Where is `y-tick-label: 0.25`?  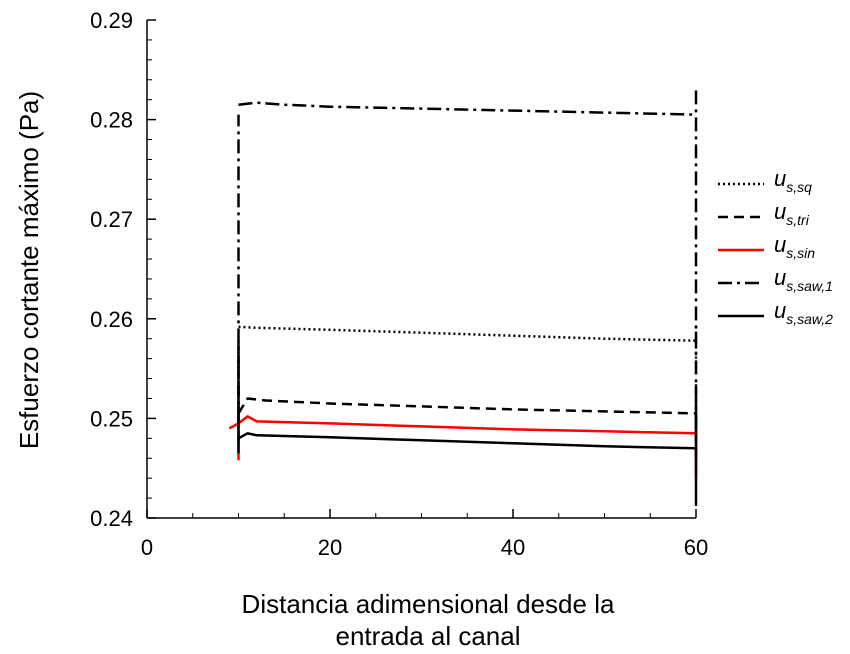
y-tick-label: 0.25 is located at coordinates (111, 418).